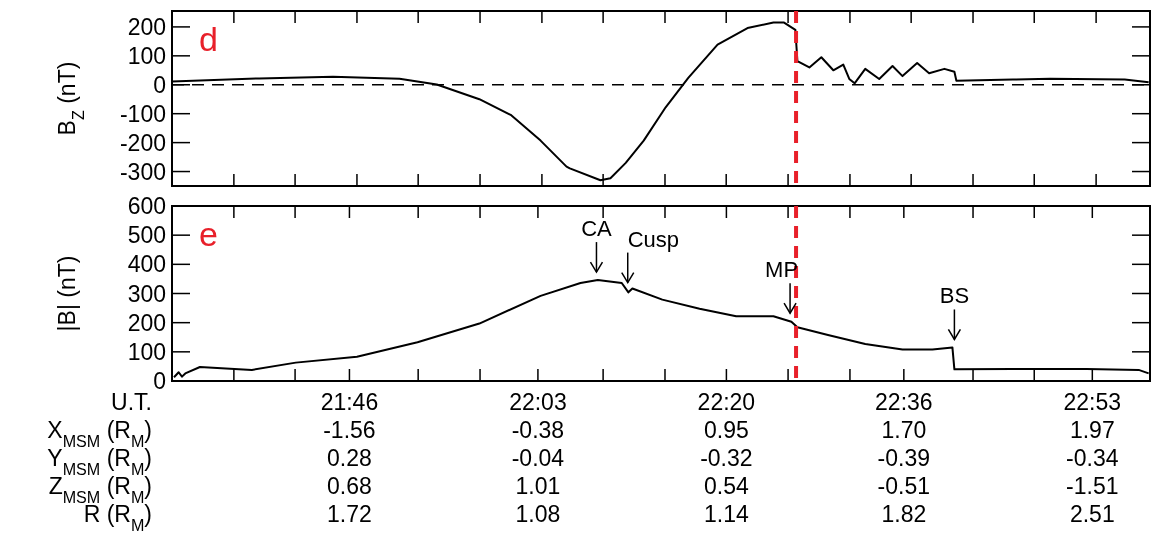  Describe the element at coordinates (349, 458) in the screenshot. I see `text: 0.28` at that location.